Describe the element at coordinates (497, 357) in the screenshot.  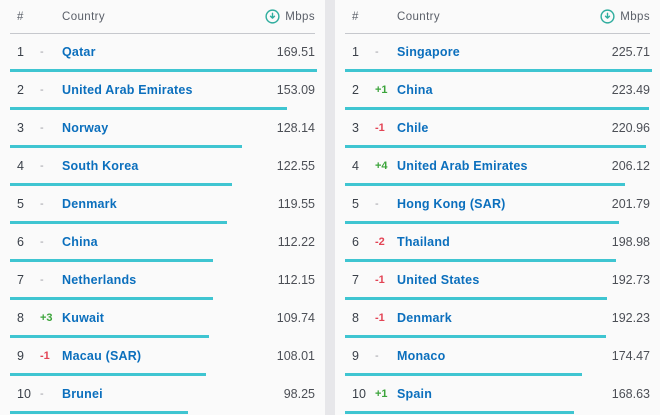
I see `table-row: 9 - Monaco 174.47` at that location.